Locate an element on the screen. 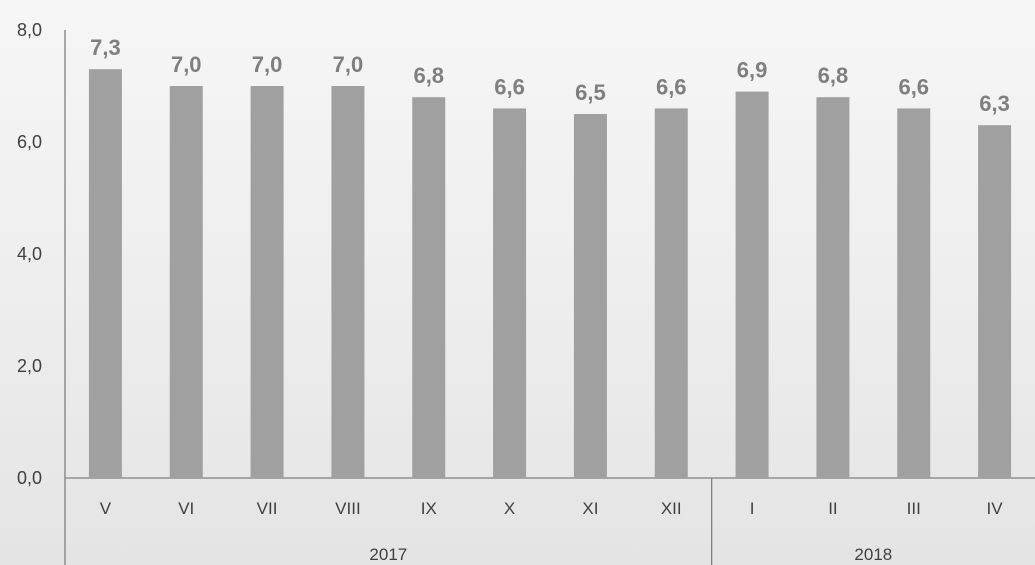 The height and width of the screenshot is (565, 1035). category-label: I is located at coordinates (752, 508).